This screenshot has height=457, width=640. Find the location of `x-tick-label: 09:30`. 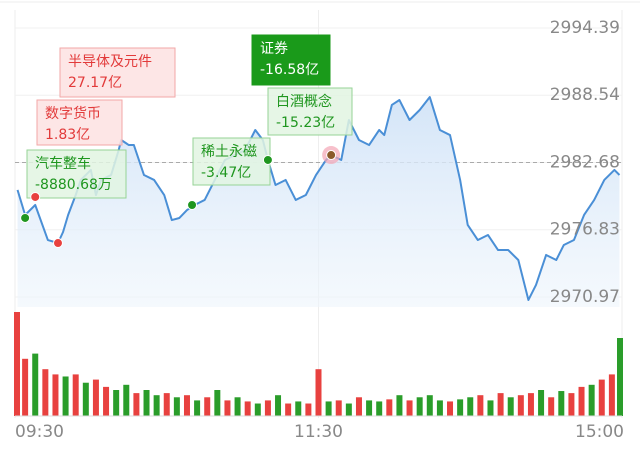

x-tick-label: 09:30 is located at coordinates (39, 432).